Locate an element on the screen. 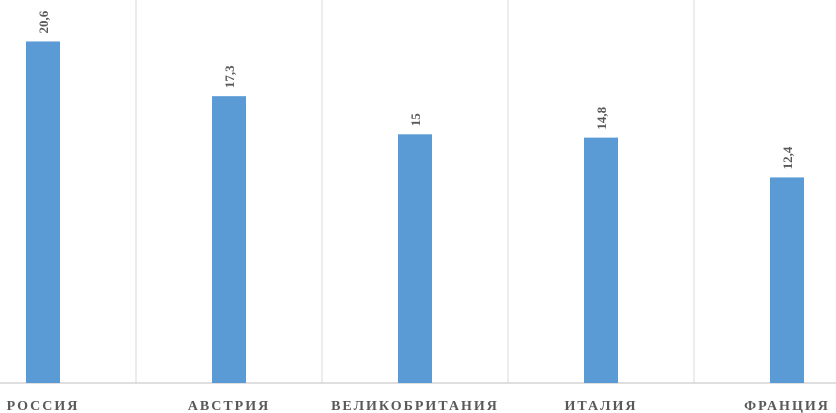  category-label: ИТАЛИЯ is located at coordinates (600, 406).